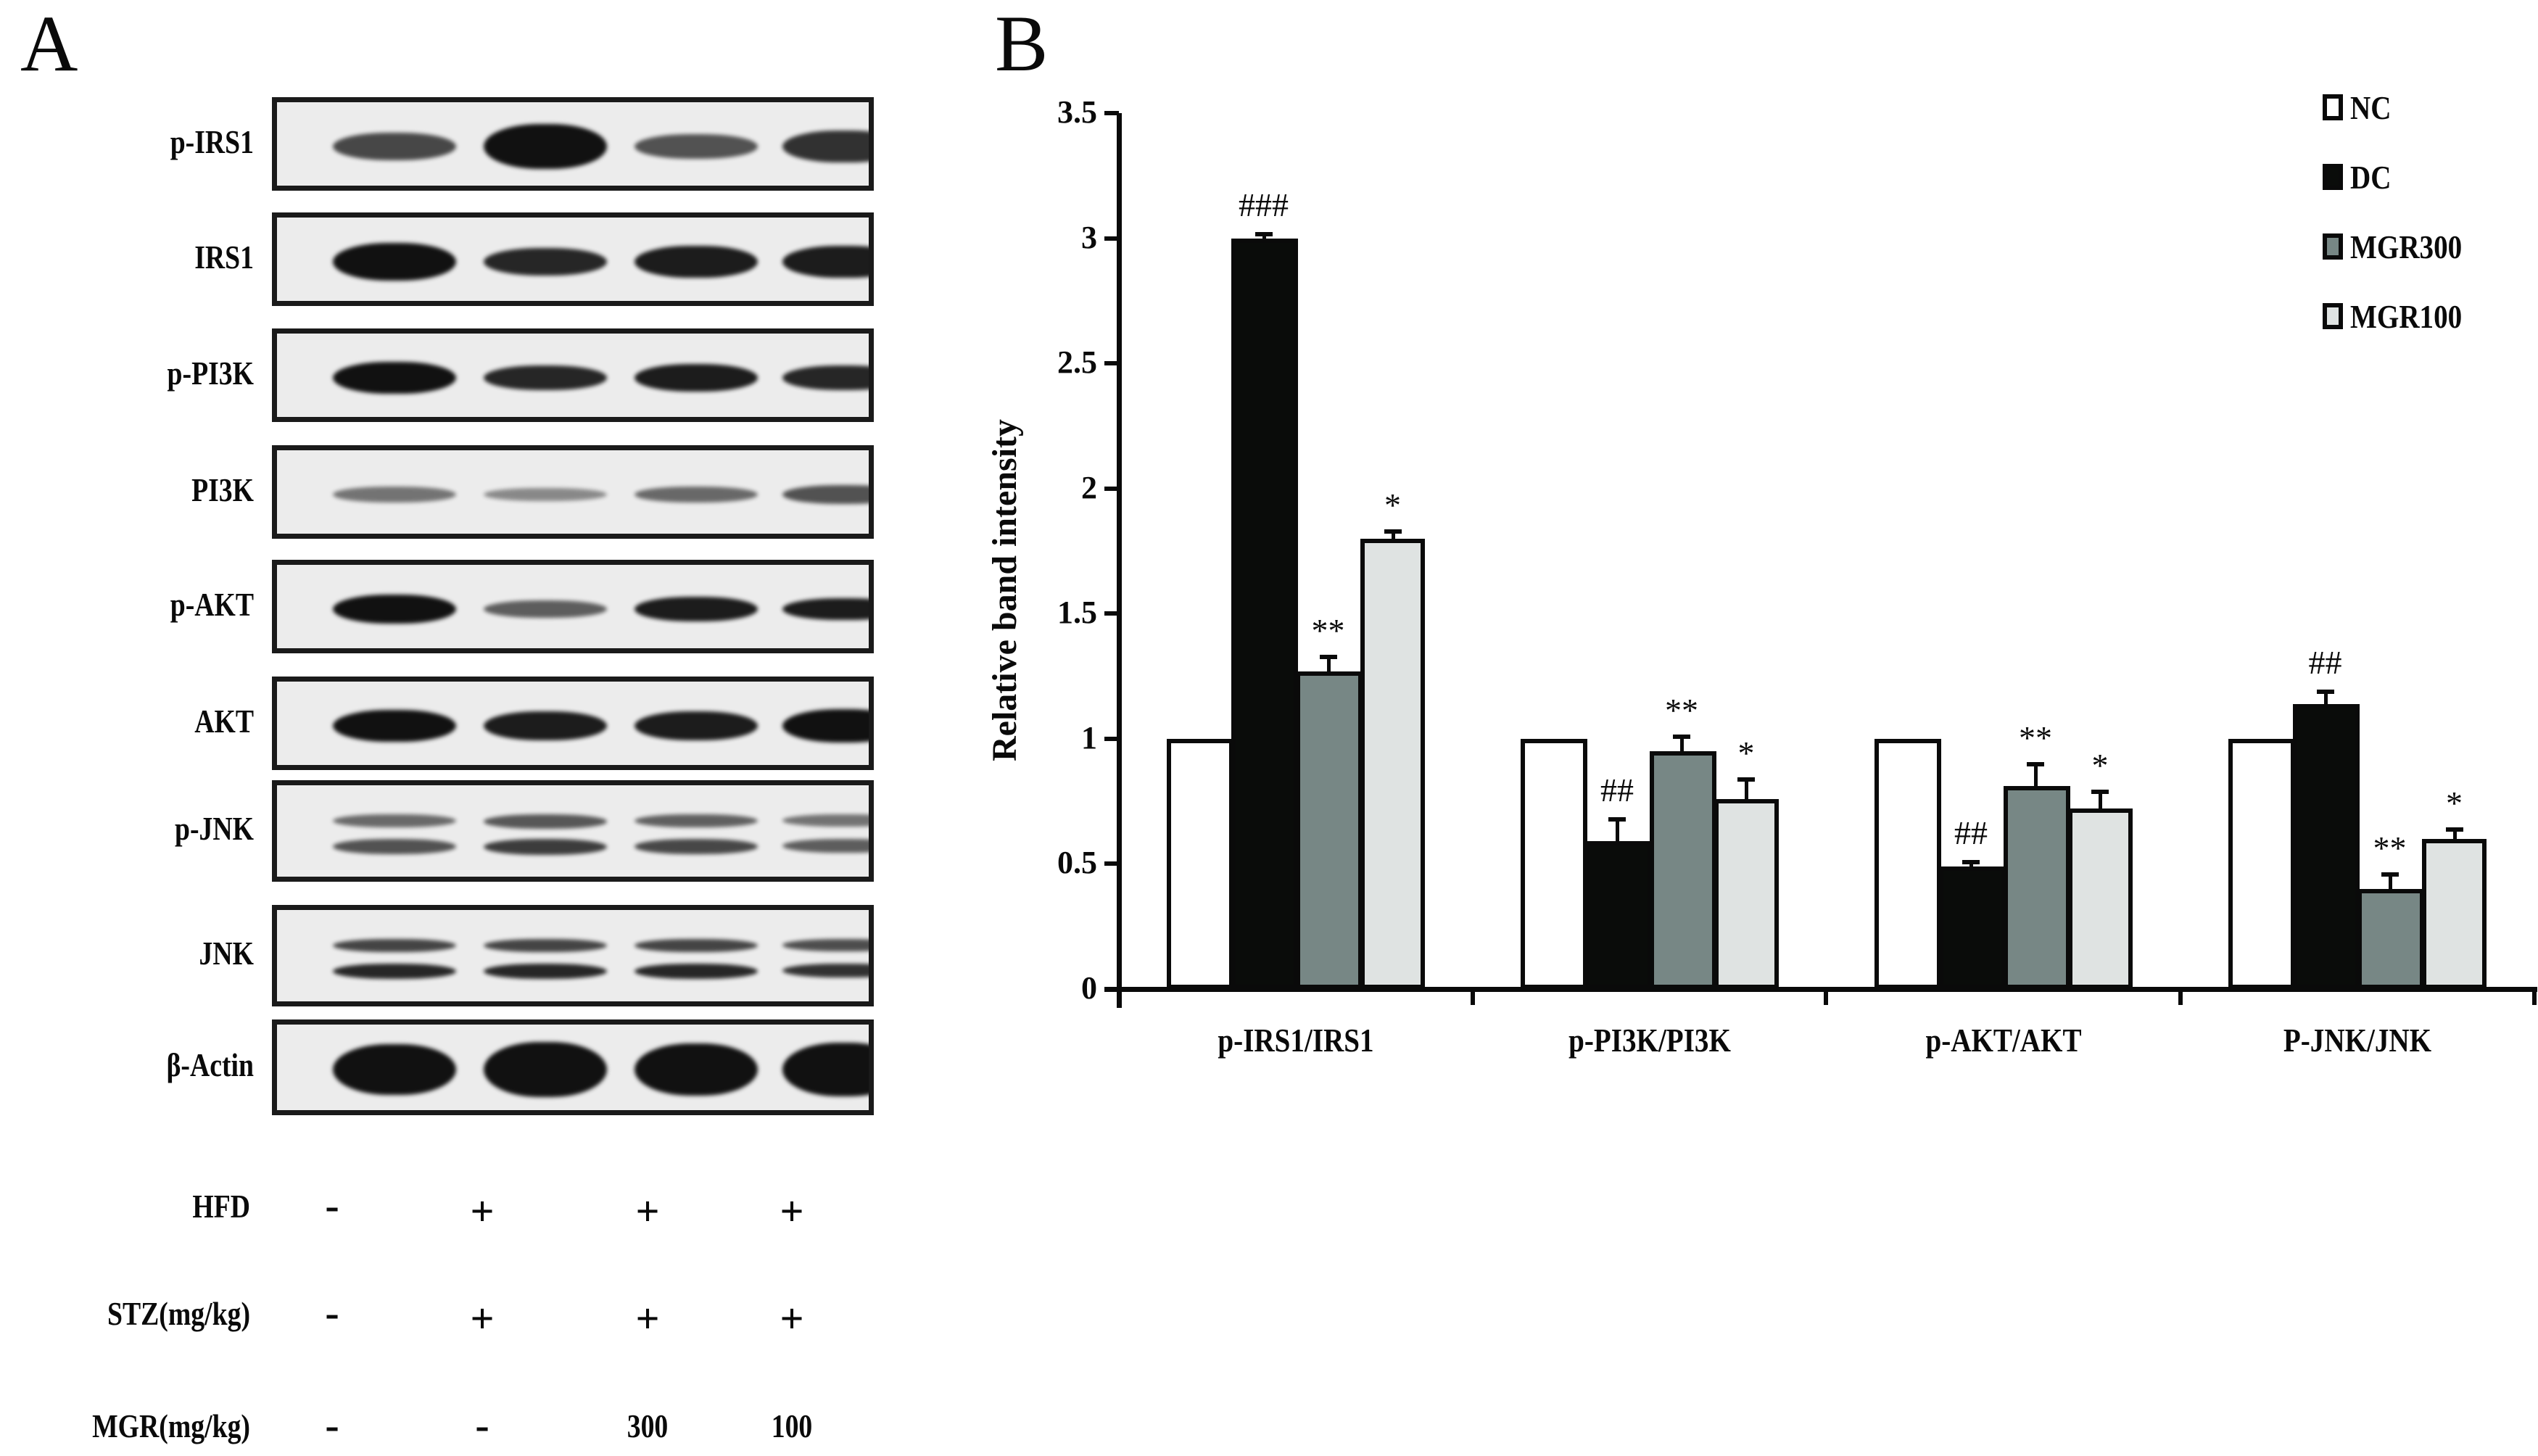  What do you see at coordinates (2402, 108) in the screenshot?
I see `legend-item: NC` at bounding box center [2402, 108].